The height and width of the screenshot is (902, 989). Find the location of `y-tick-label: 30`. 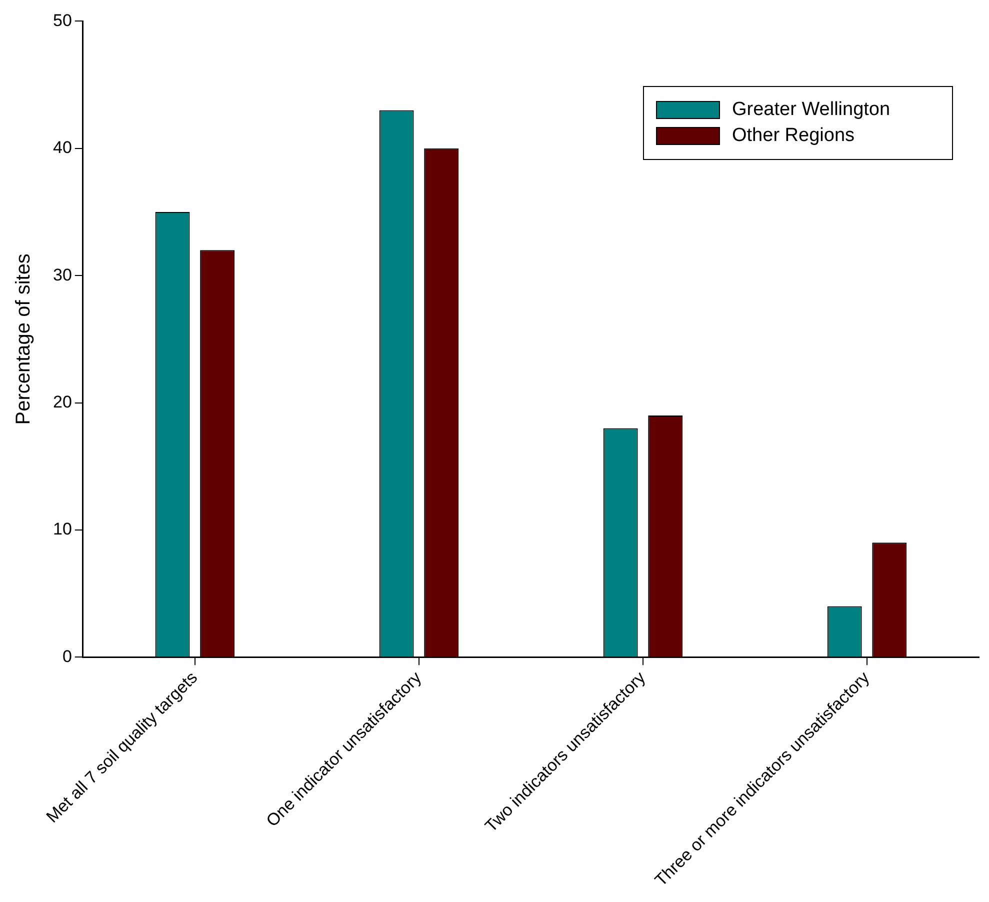

y-tick-label: 30 is located at coordinates (62, 274).